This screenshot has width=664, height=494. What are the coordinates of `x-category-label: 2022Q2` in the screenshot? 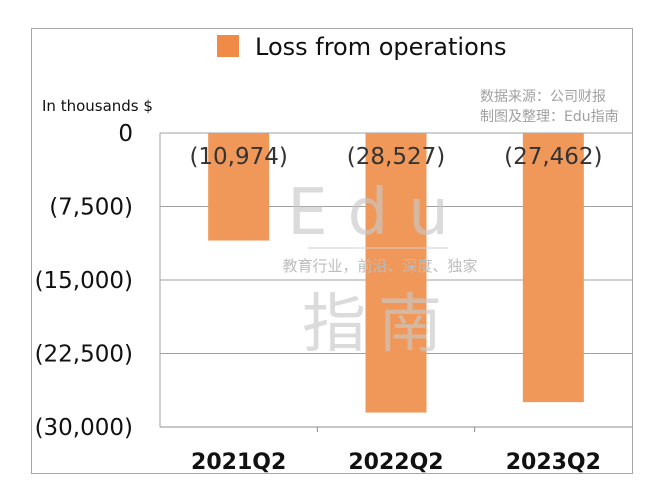 It's located at (395, 462).